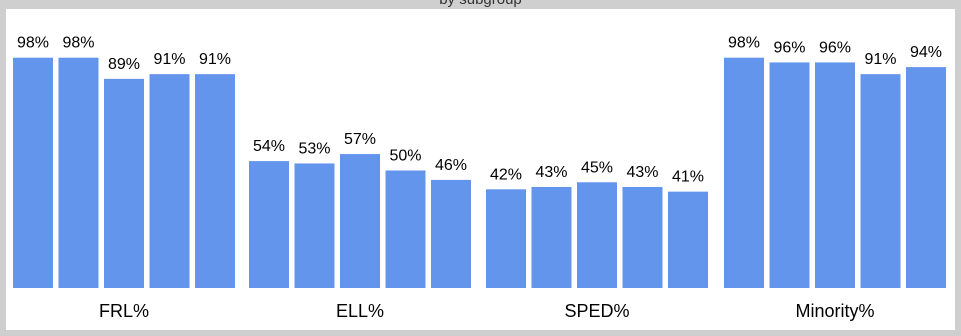 The image size is (961, 336). What do you see at coordinates (124, 311) in the screenshot?
I see `category-label: FRL%` at bounding box center [124, 311].